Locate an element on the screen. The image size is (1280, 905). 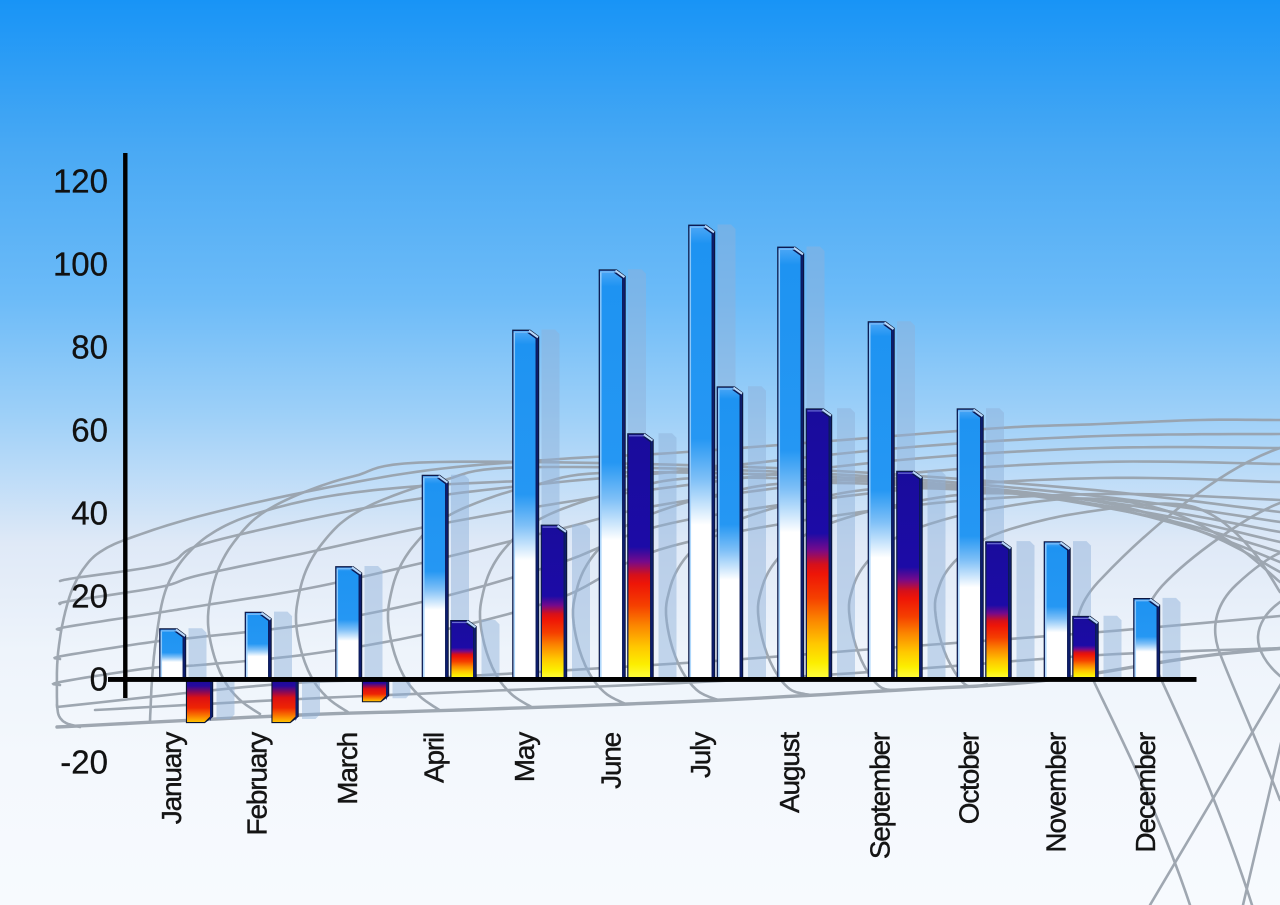
svg-text: February is located at coordinates (257, 784).